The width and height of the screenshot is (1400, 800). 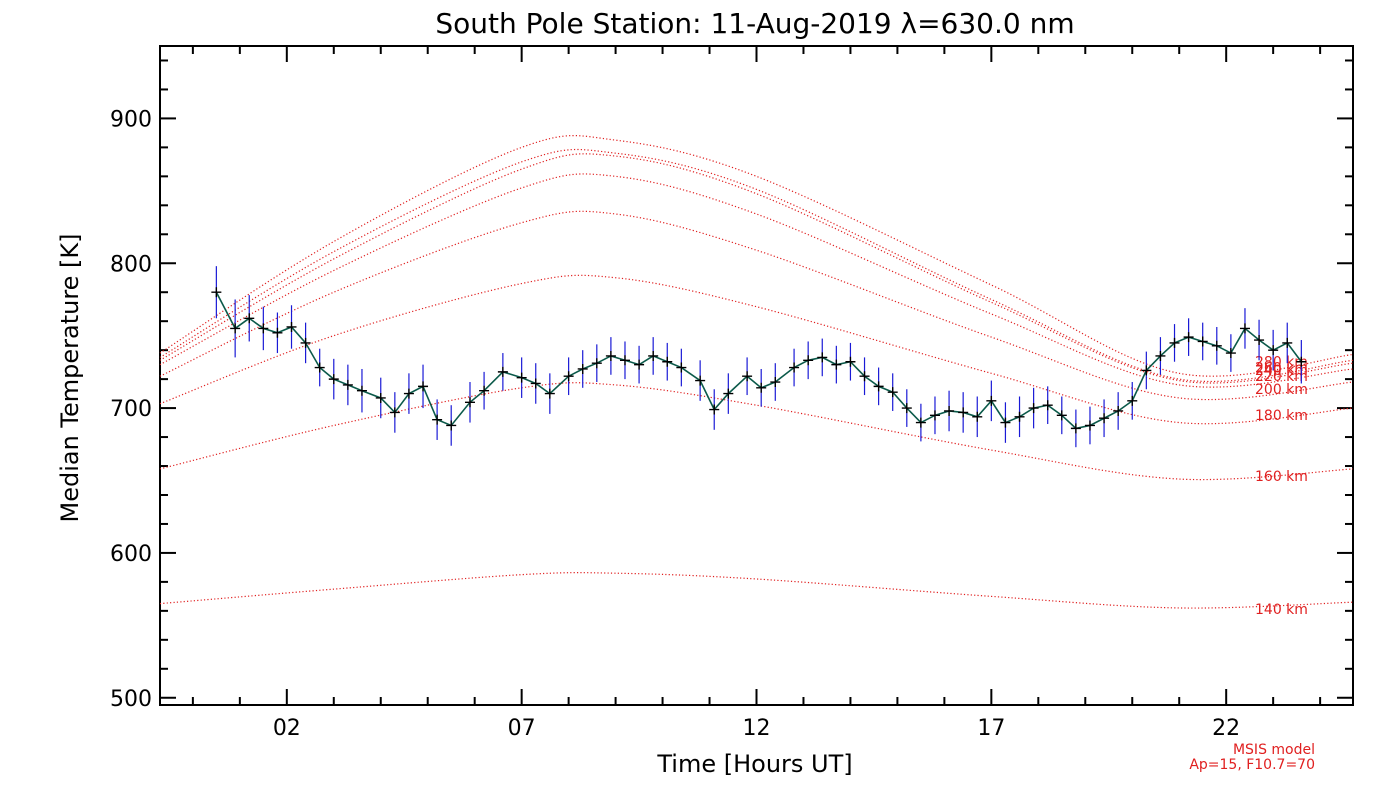 What do you see at coordinates (1281, 477) in the screenshot?
I see `msis-curve-label: 160 km` at bounding box center [1281, 477].